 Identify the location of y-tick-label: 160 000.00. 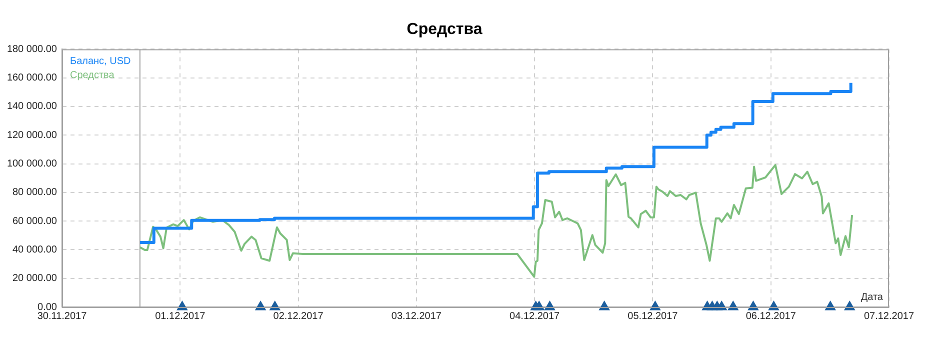
(32, 78).